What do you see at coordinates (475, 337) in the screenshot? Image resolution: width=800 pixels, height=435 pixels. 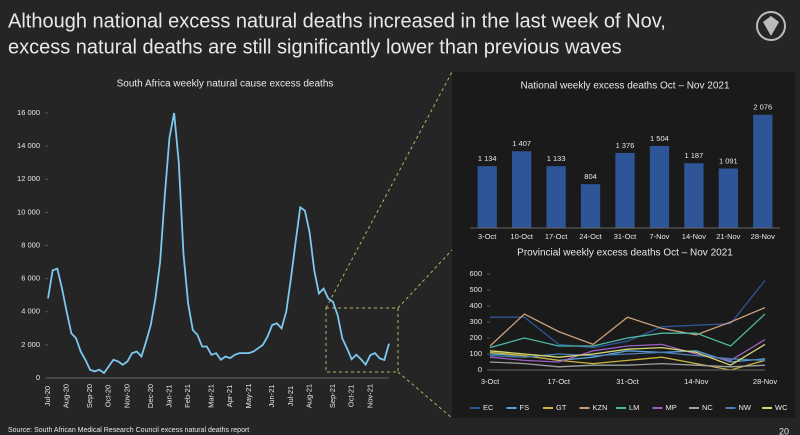 I see `y-tick-label: 200` at bounding box center [475, 337].